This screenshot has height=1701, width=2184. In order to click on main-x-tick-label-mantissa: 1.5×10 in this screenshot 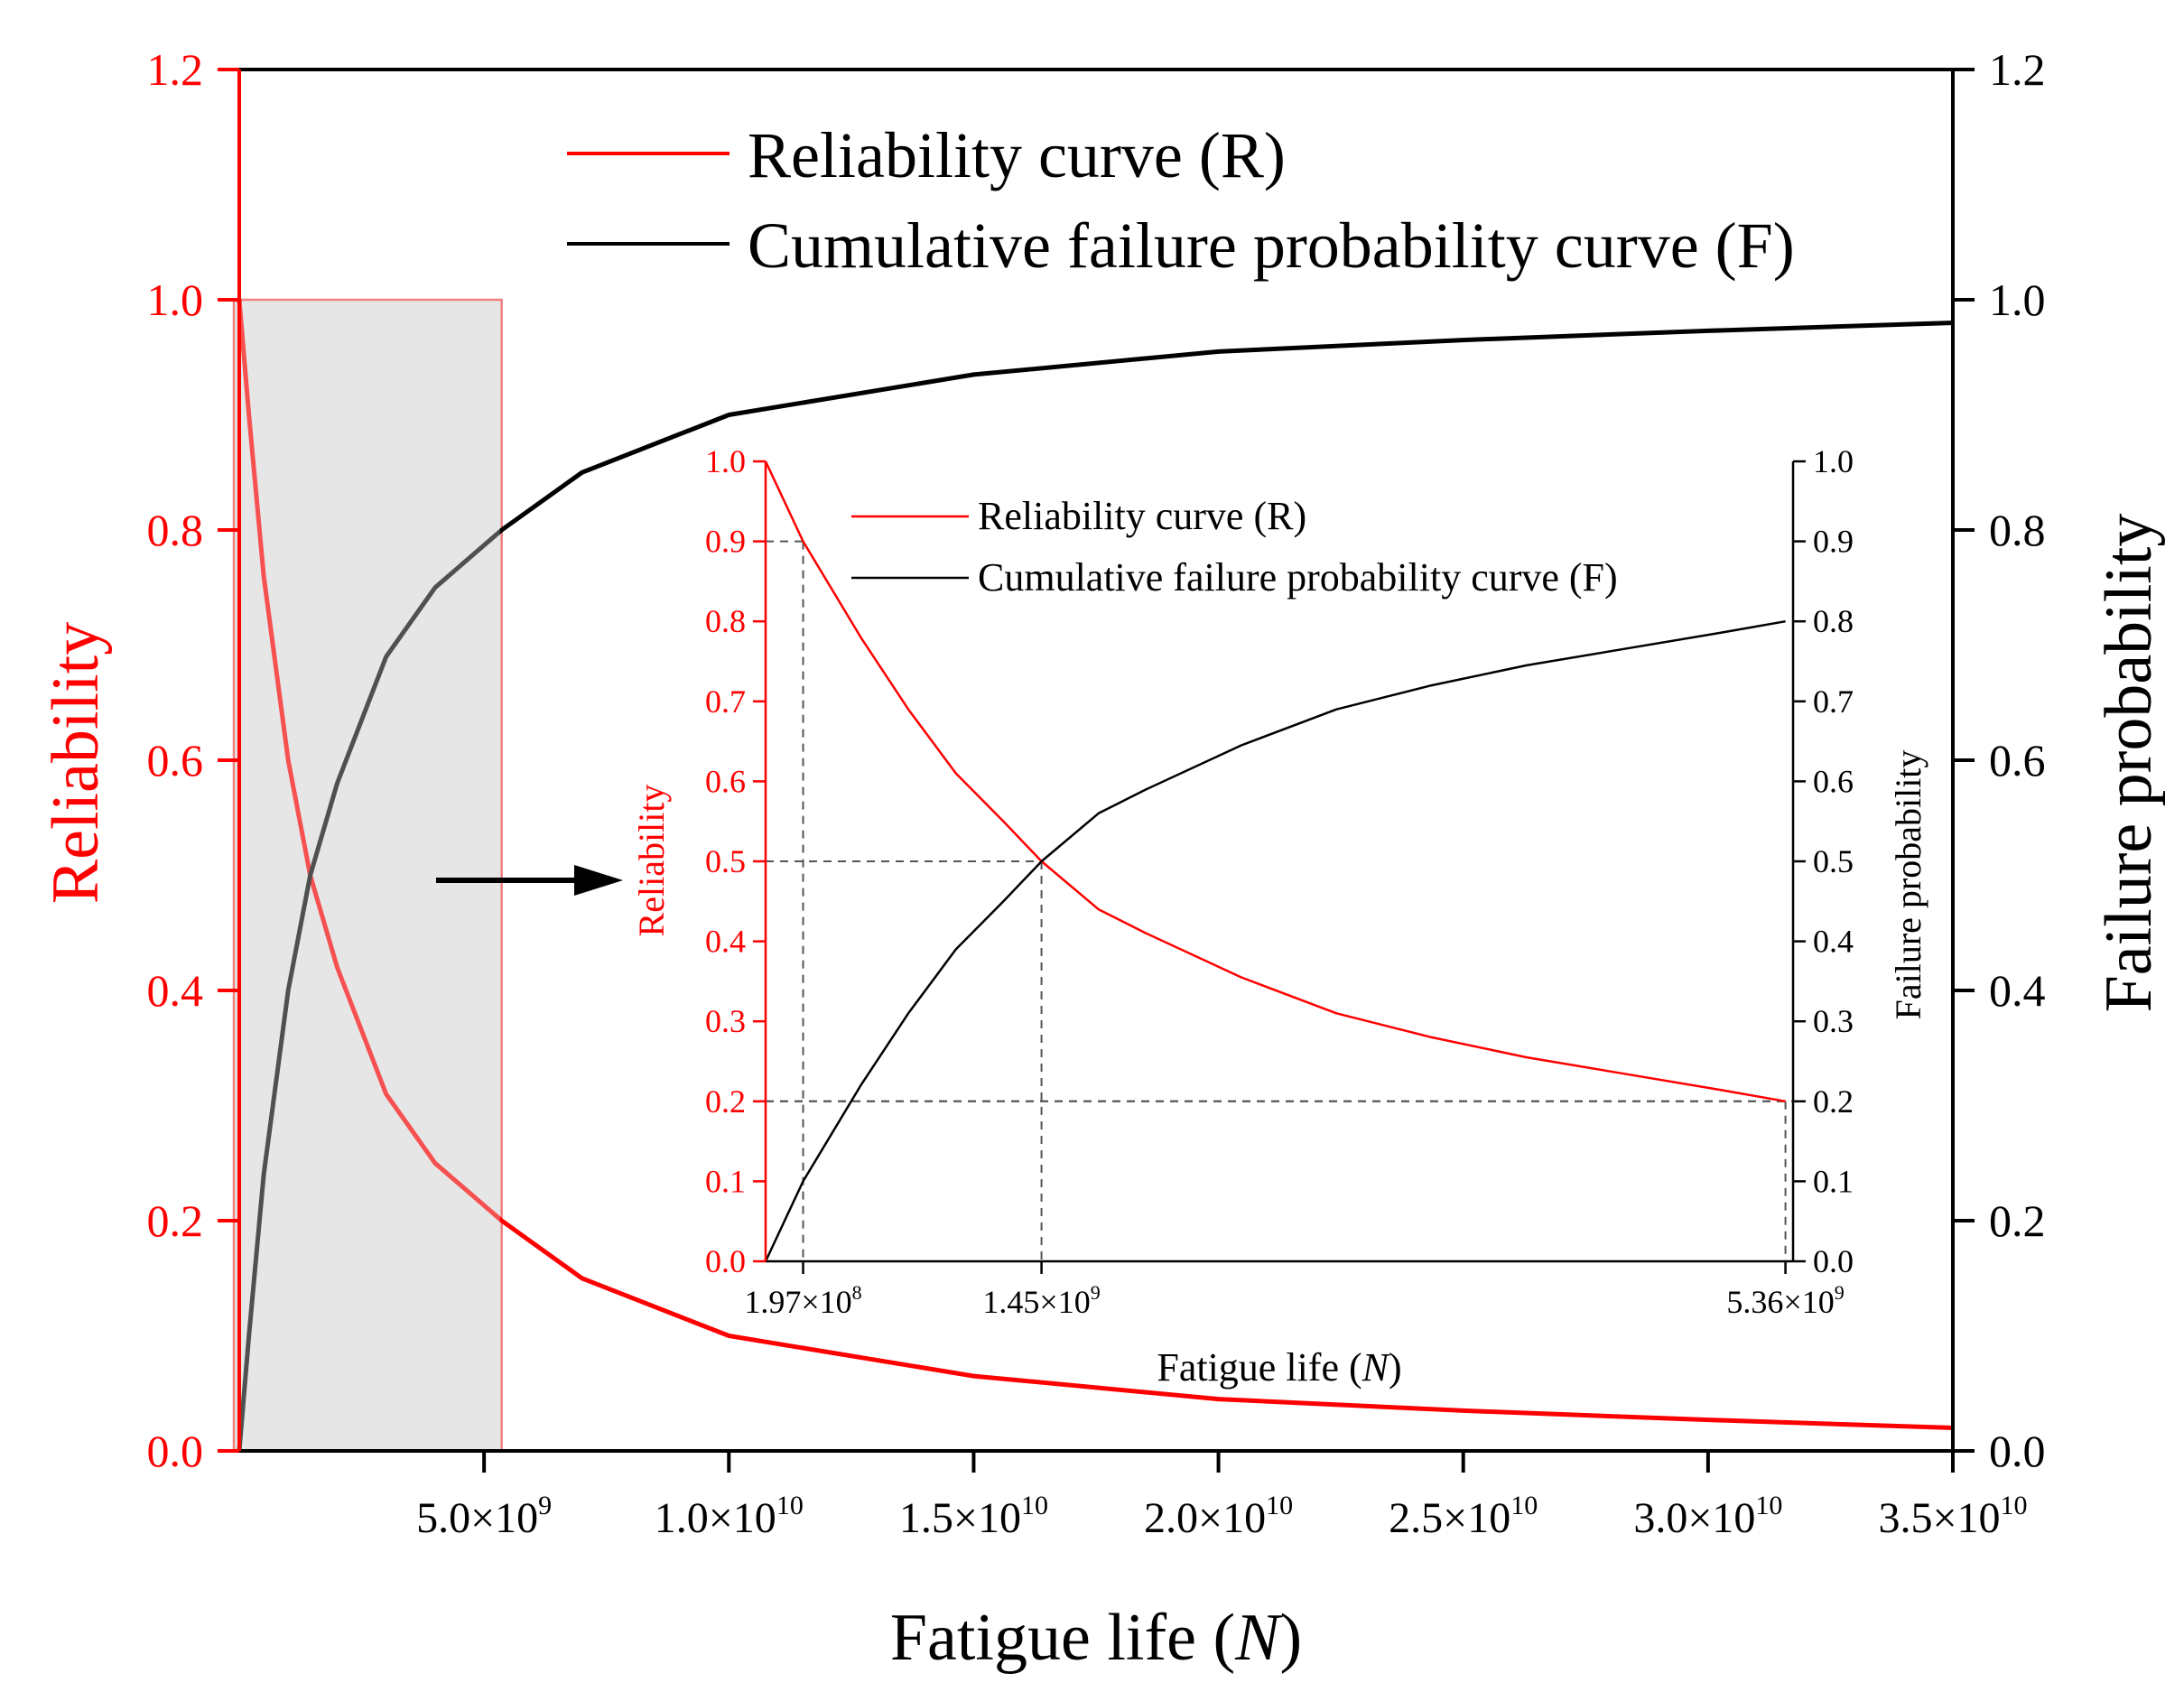, I will do `click(960, 1518)`.